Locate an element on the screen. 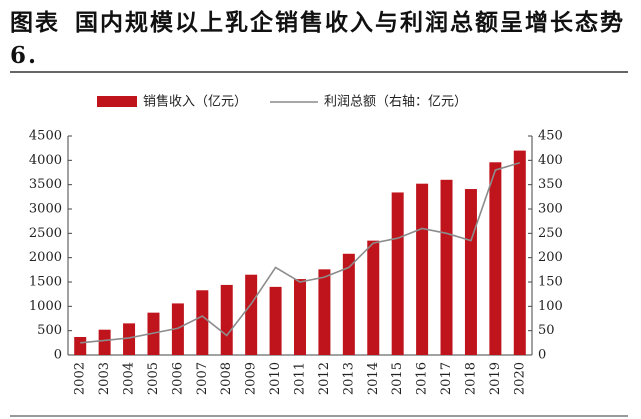  y2-tick-label: 0 is located at coordinates (542, 355).